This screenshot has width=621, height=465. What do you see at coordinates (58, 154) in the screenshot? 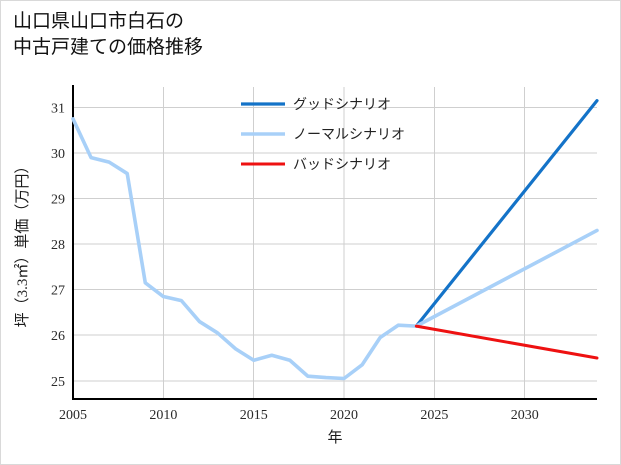
I see `y-tick-label: 30` at bounding box center [58, 154].